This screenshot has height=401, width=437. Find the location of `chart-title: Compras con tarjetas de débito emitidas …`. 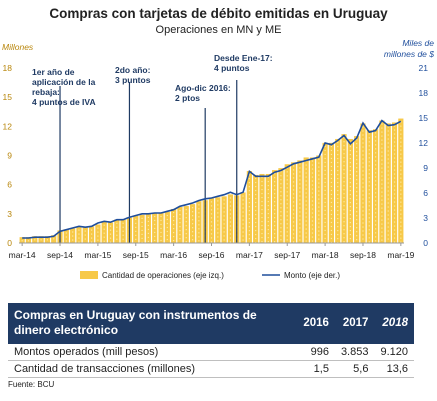

chart-title: Compras con tarjetas de débito emitidas … is located at coordinates (218, 13).